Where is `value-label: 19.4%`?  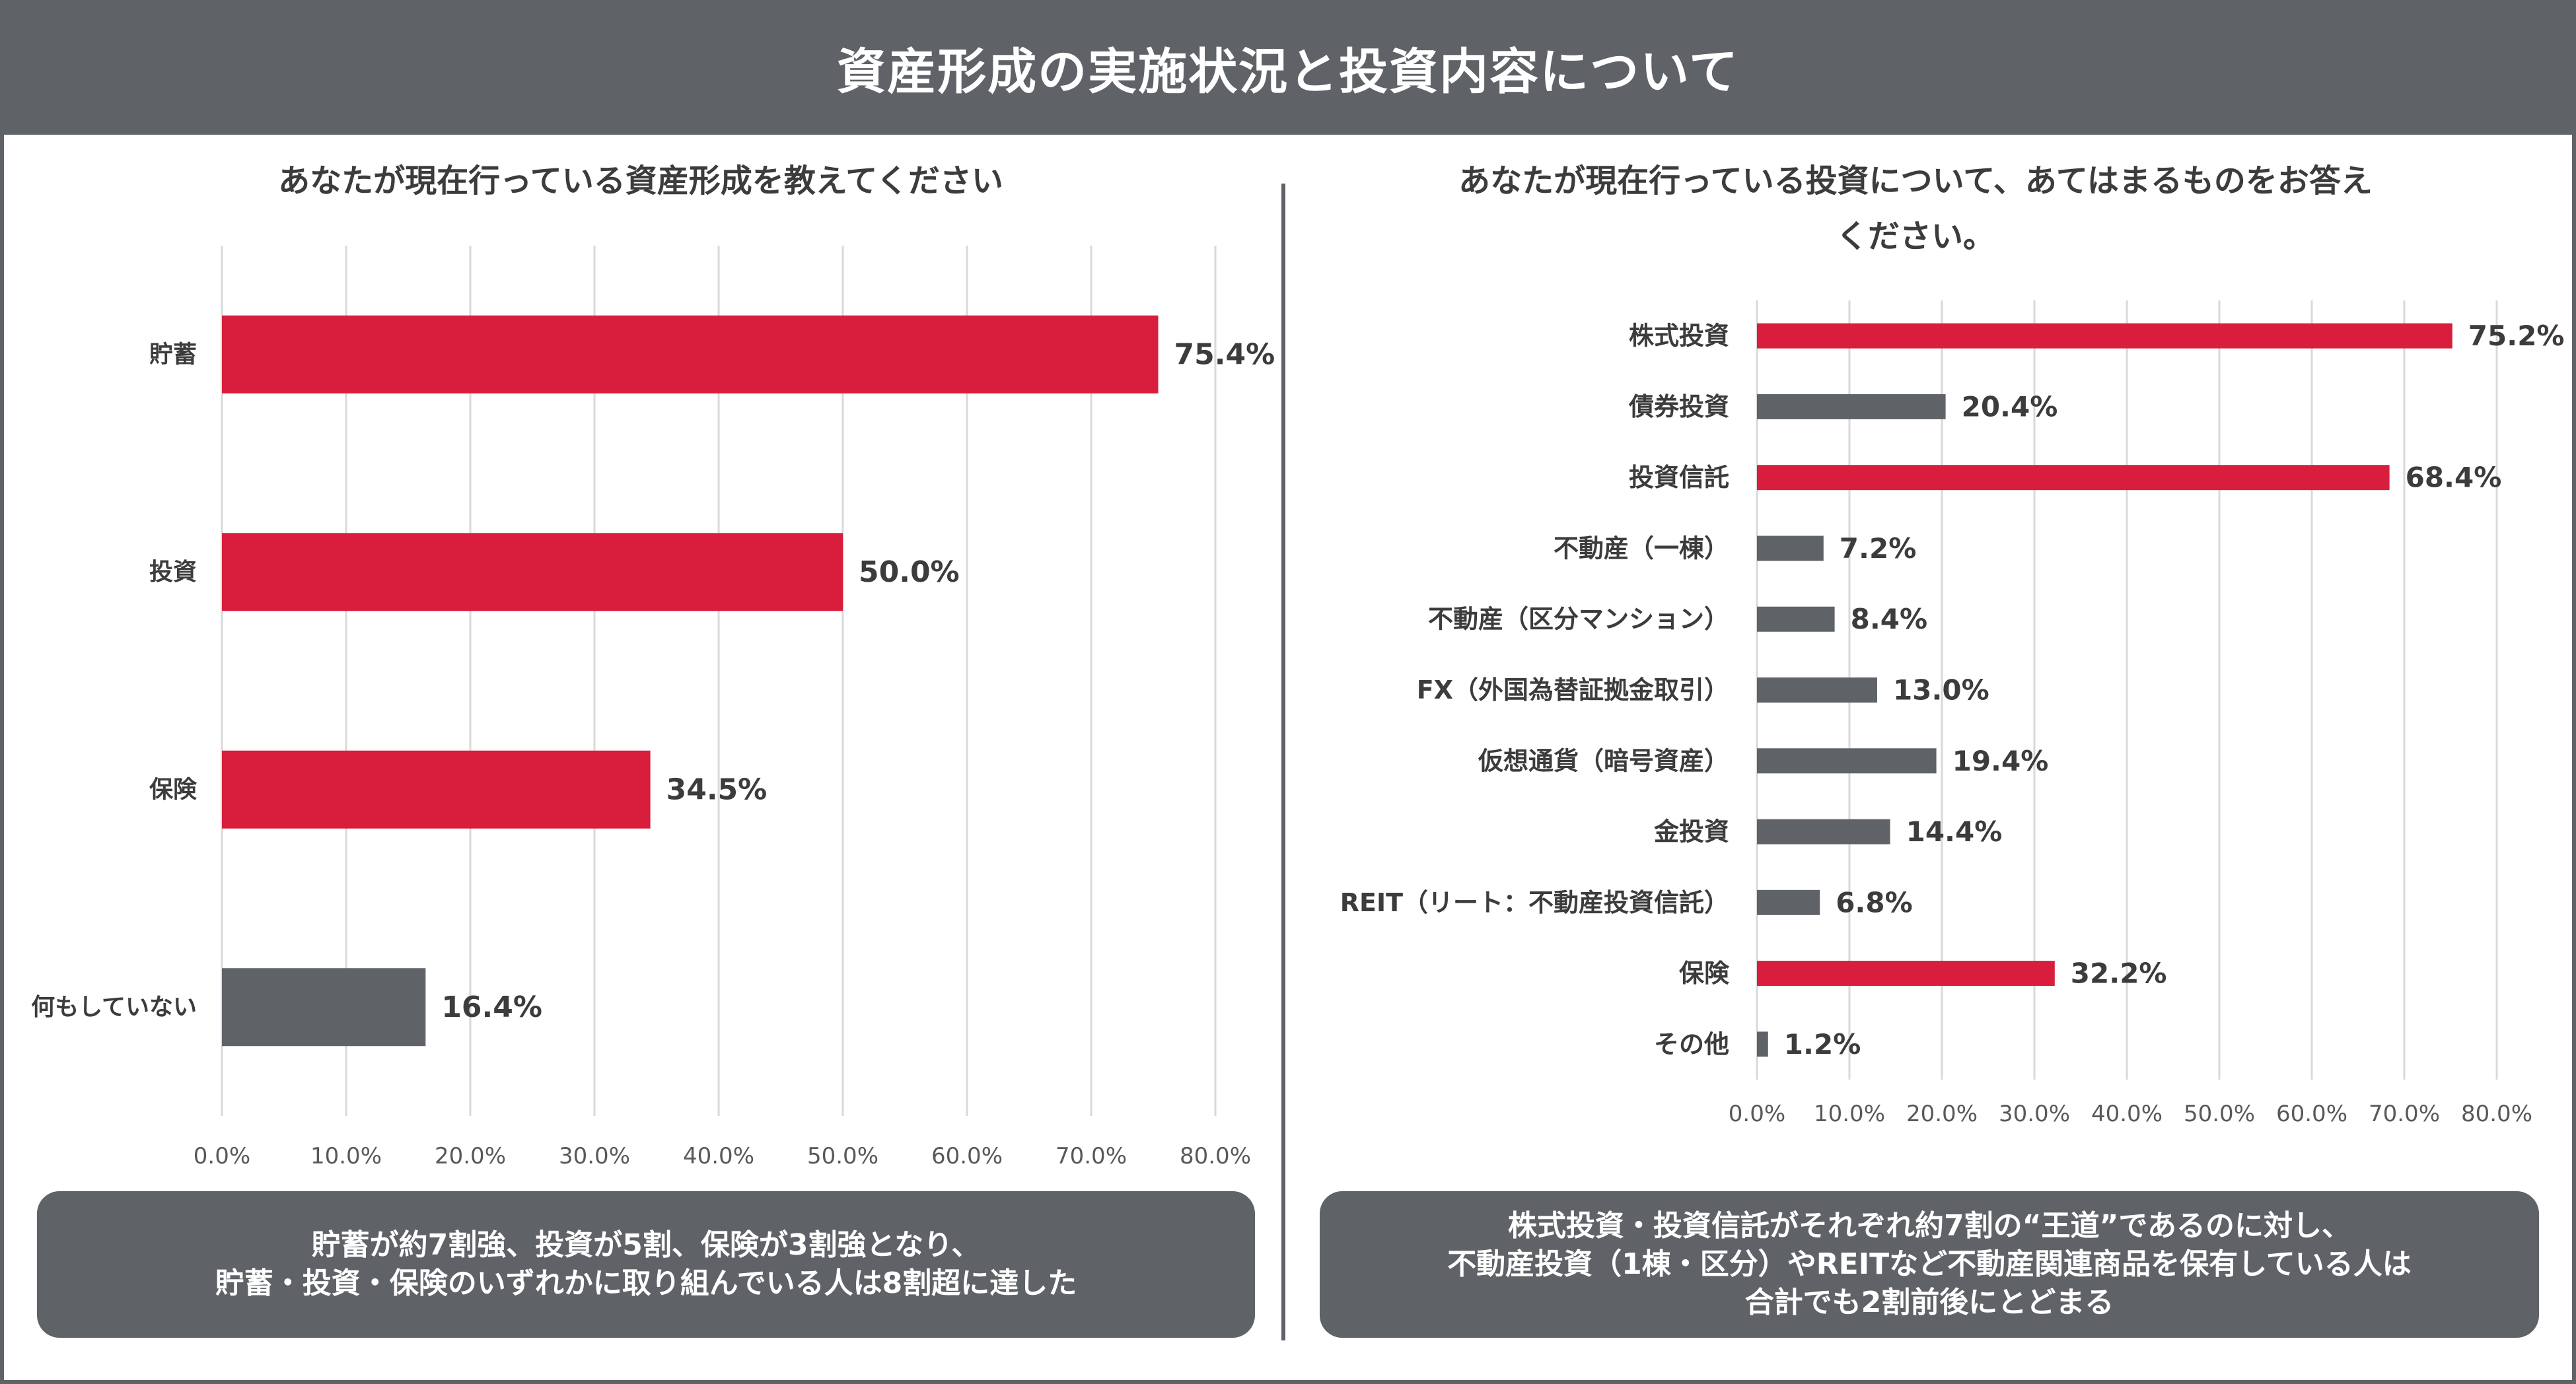
value-label: 19.4% is located at coordinates (2001, 761).